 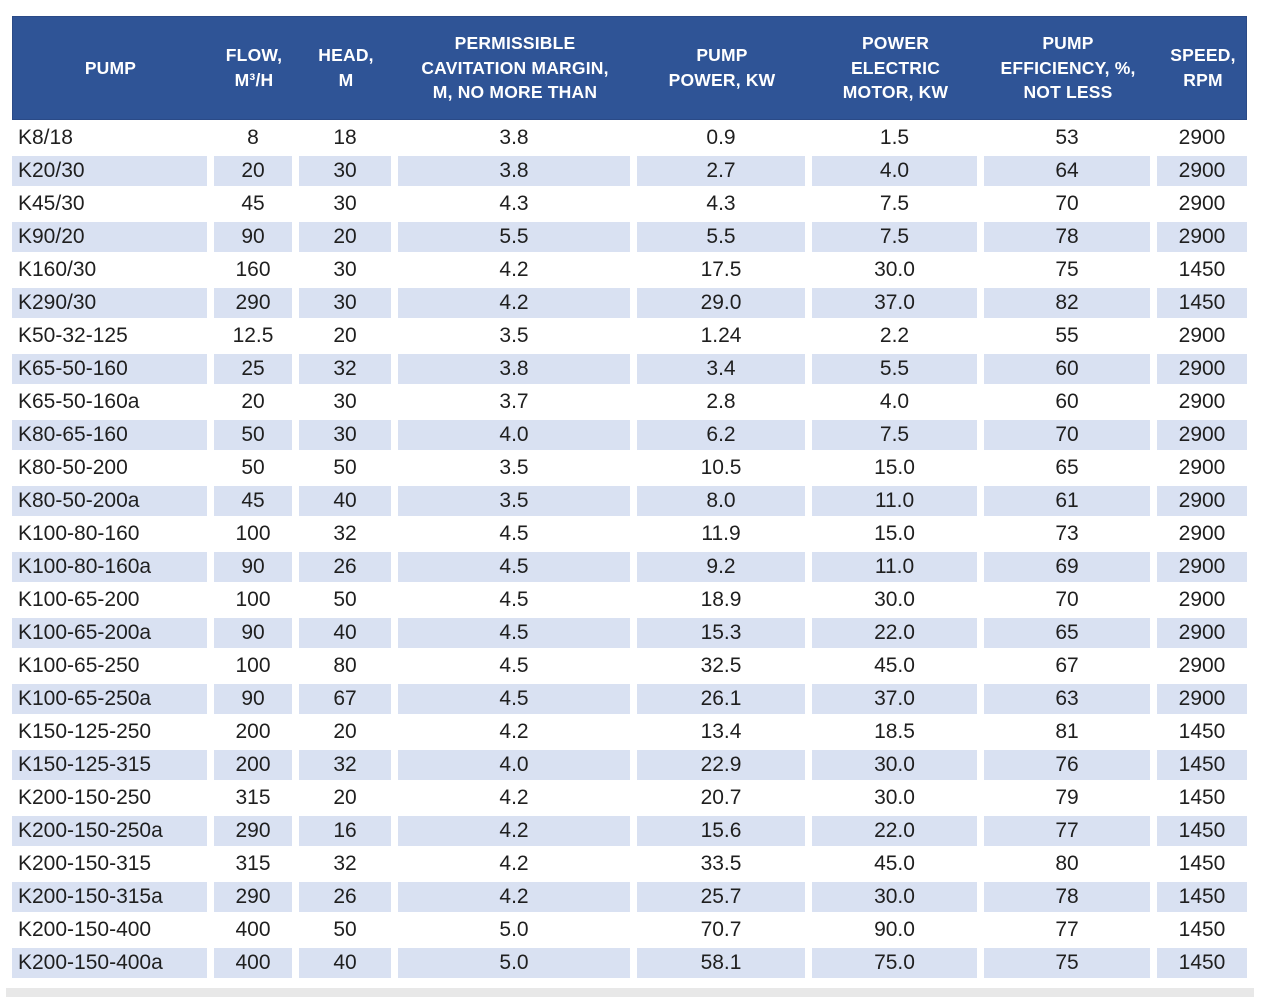 What do you see at coordinates (629, 402) in the screenshot?
I see `table-row: K65-50-160a 20 30 3.7 2.8 4.0 60 2900` at bounding box center [629, 402].